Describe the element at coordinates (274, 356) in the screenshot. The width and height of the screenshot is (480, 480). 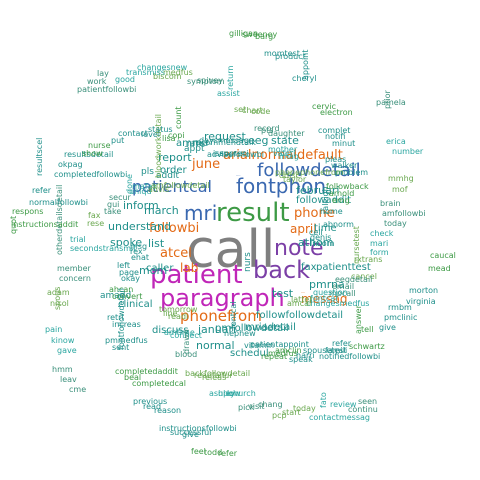
I see `cloud-word: repeat` at that location.